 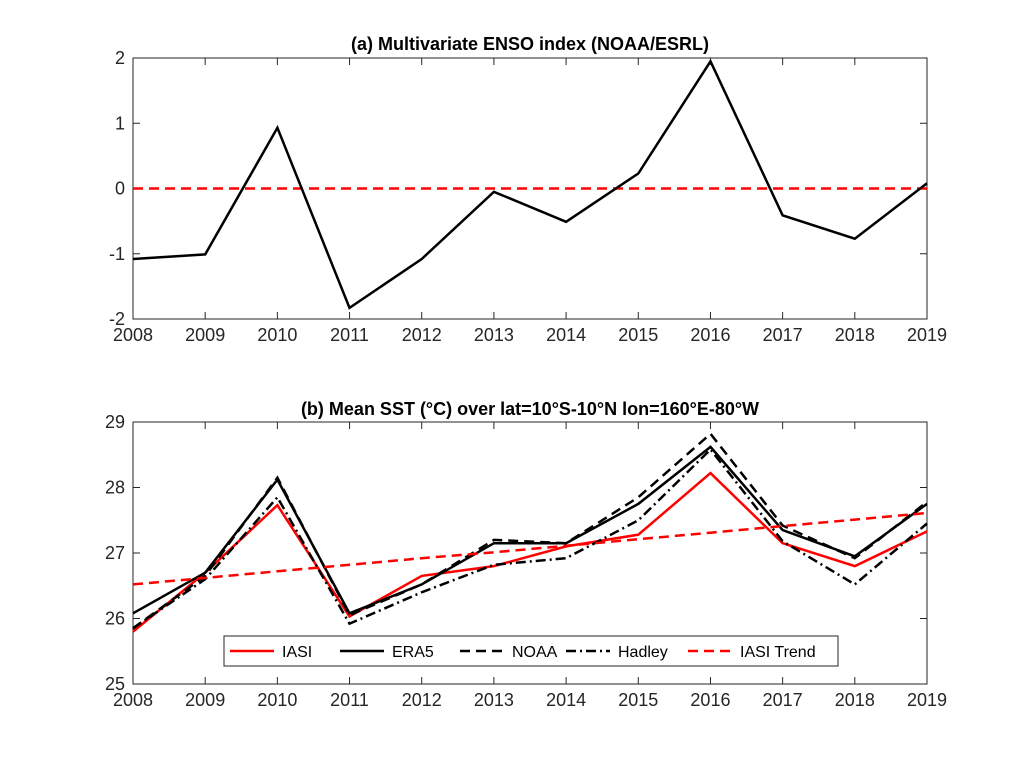 I want to click on iasi-legend-label: IASI, so click(x=297, y=652).